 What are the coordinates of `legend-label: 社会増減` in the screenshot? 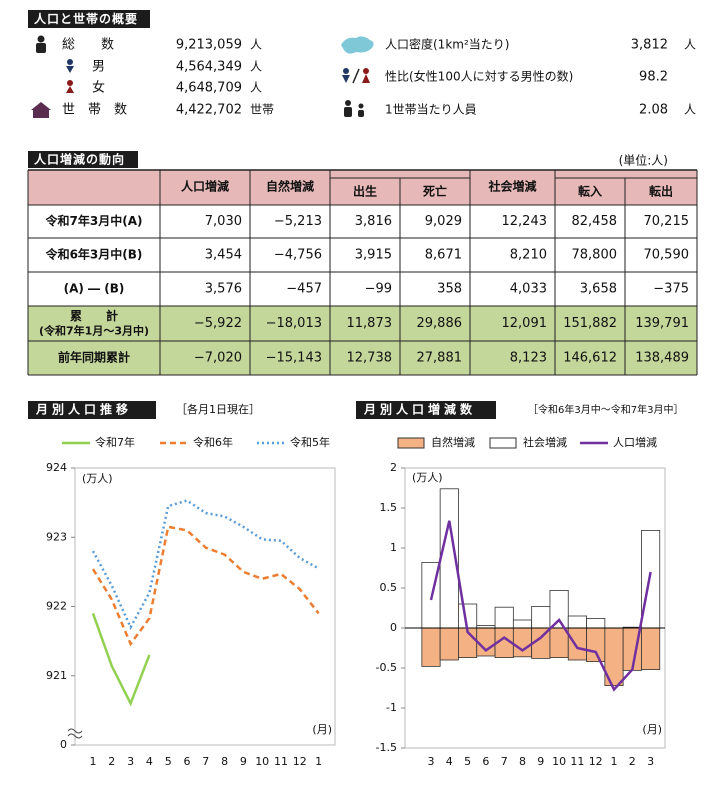 It's located at (545, 442).